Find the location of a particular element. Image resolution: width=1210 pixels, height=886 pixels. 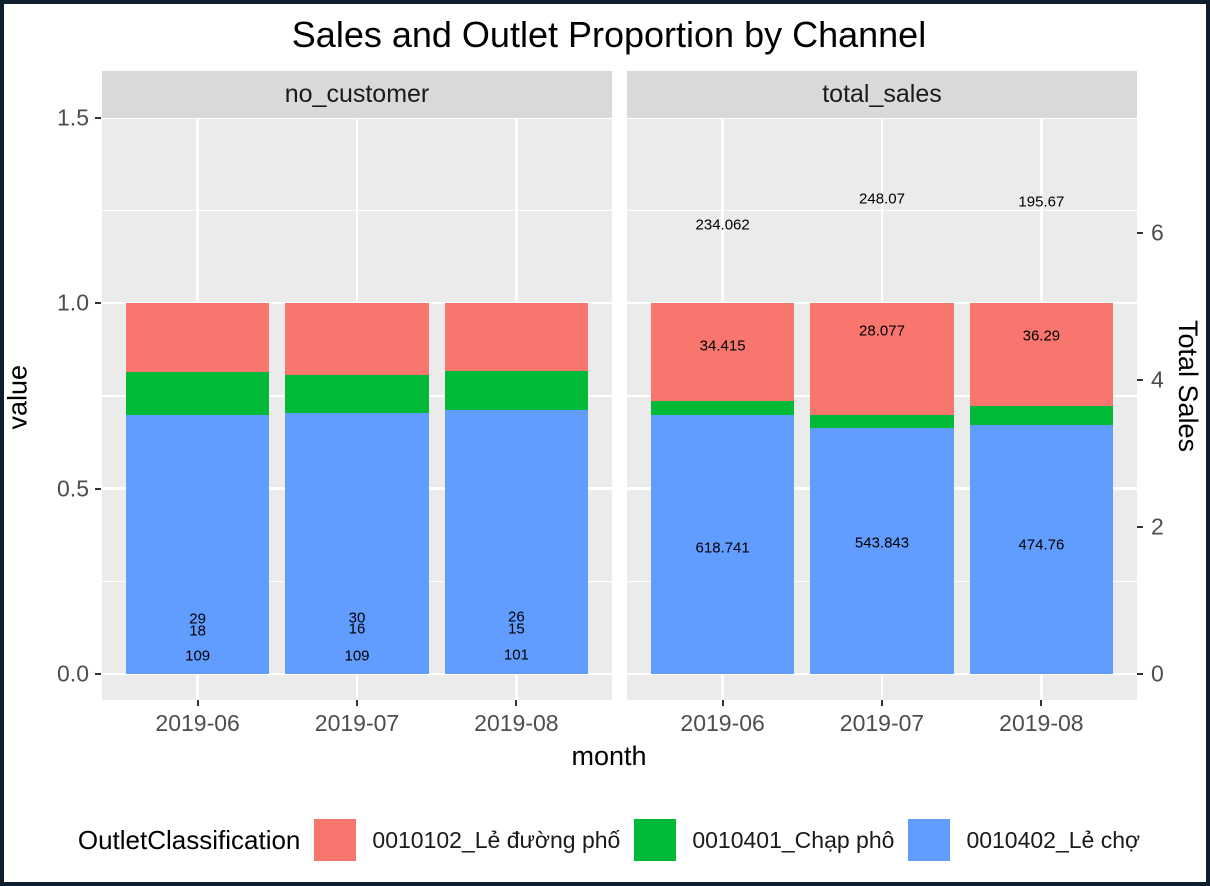

bar-value-label: 28.077 is located at coordinates (882, 331).